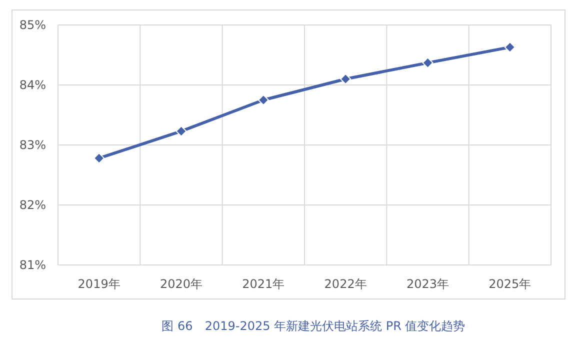 The image size is (577, 350). Describe the element at coordinates (510, 284) in the screenshot. I see `x-tick-label: 2025年` at that location.